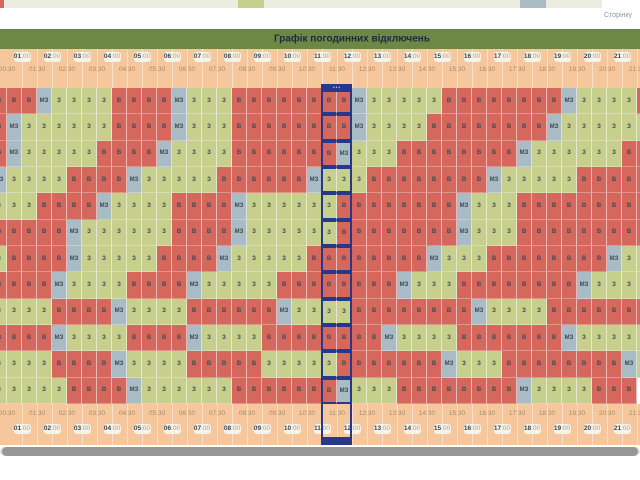 The height and width of the screenshot is (480, 640). What do you see at coordinates (562, 57) in the screenshot?
I see `hour-label: 19:00` at bounding box center [562, 57].